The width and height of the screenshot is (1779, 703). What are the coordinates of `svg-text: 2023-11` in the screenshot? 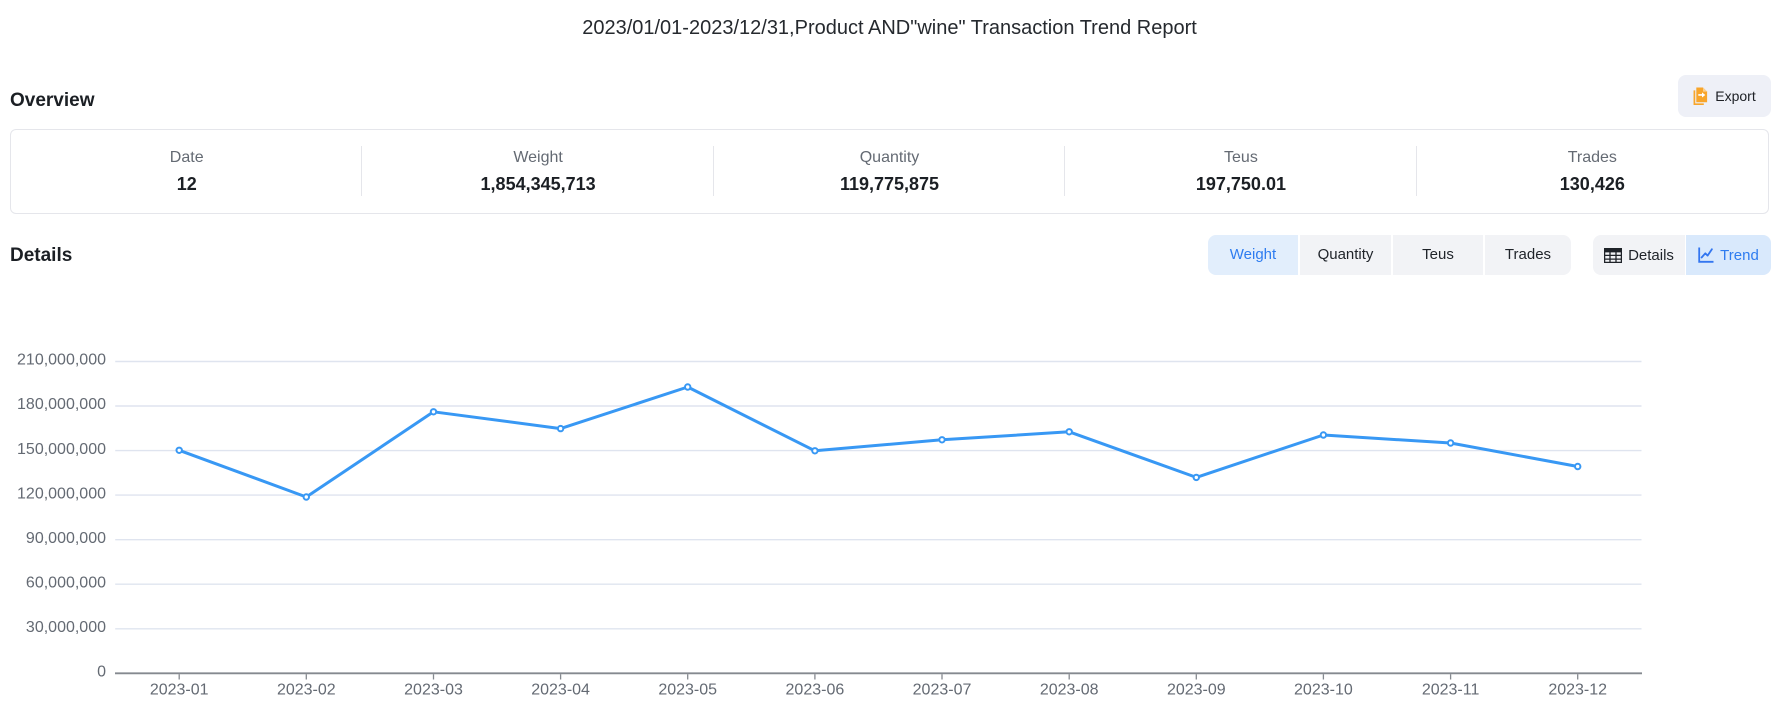 It's located at (1451, 690).